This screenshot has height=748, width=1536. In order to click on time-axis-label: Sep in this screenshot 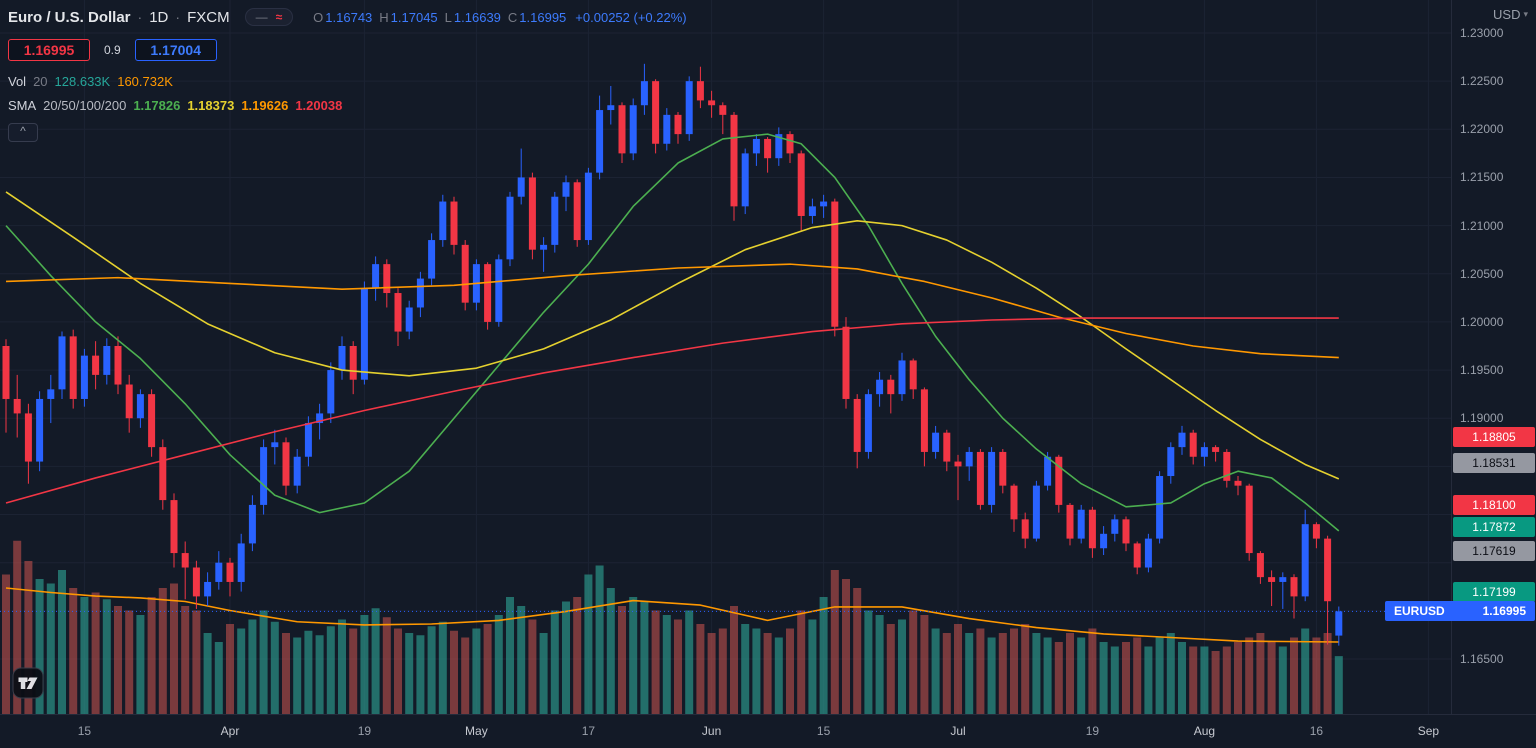, I will do `click(1428, 731)`.